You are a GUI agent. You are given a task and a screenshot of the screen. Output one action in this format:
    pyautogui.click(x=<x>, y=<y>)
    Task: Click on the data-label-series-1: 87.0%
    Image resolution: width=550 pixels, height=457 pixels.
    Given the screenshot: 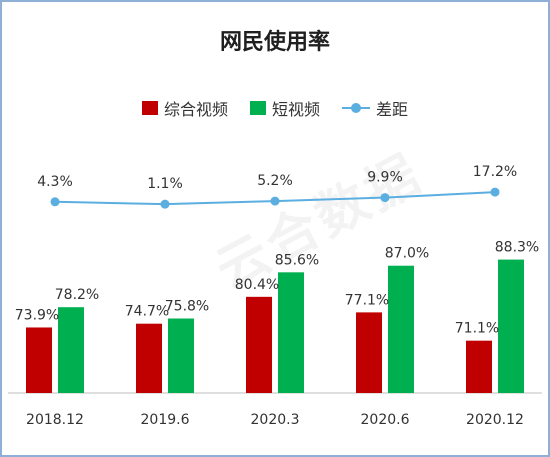 What is the action you would take?
    pyautogui.click(x=407, y=254)
    